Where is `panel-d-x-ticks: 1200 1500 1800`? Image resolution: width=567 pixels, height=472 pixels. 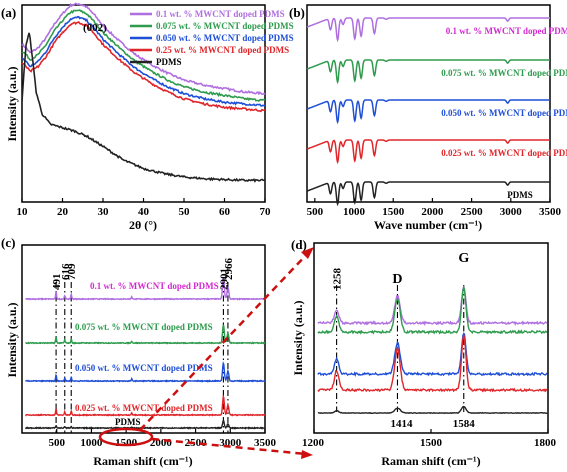 panel-d-x-ticks: 1200 1500 1800 is located at coordinates (429, 439).